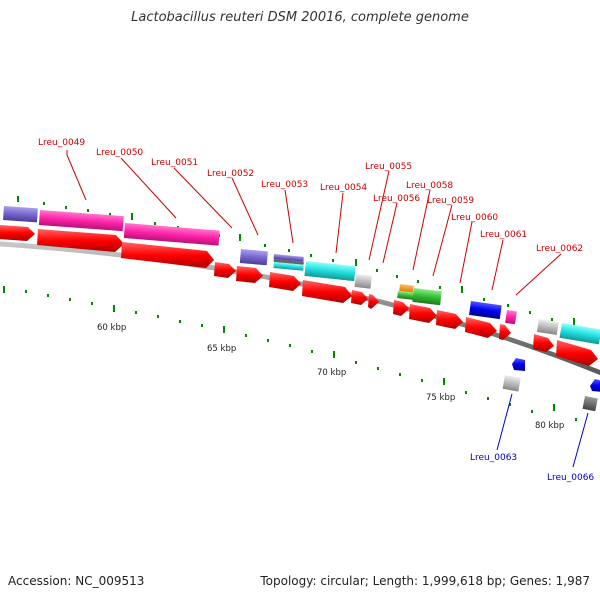 The width and height of the screenshot is (600, 600). What do you see at coordinates (440, 398) in the screenshot?
I see `scale-label: 75 kbp` at bounding box center [440, 398].